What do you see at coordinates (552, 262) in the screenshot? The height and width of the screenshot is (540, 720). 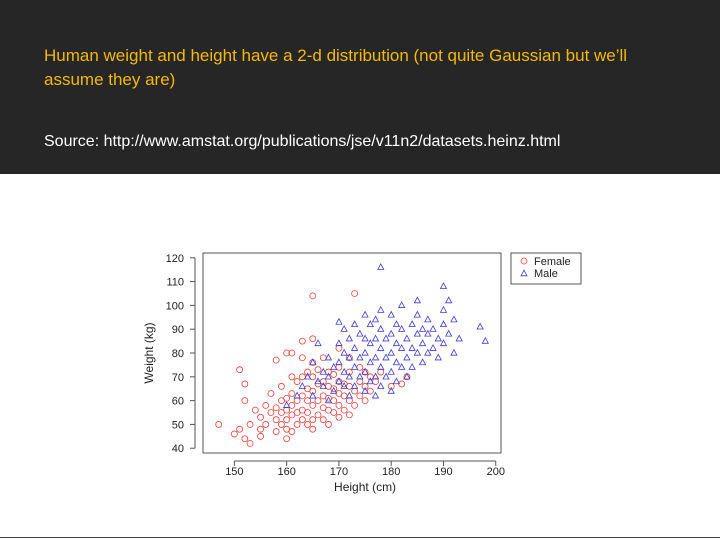 I see `legend-female-label: Female` at bounding box center [552, 262].